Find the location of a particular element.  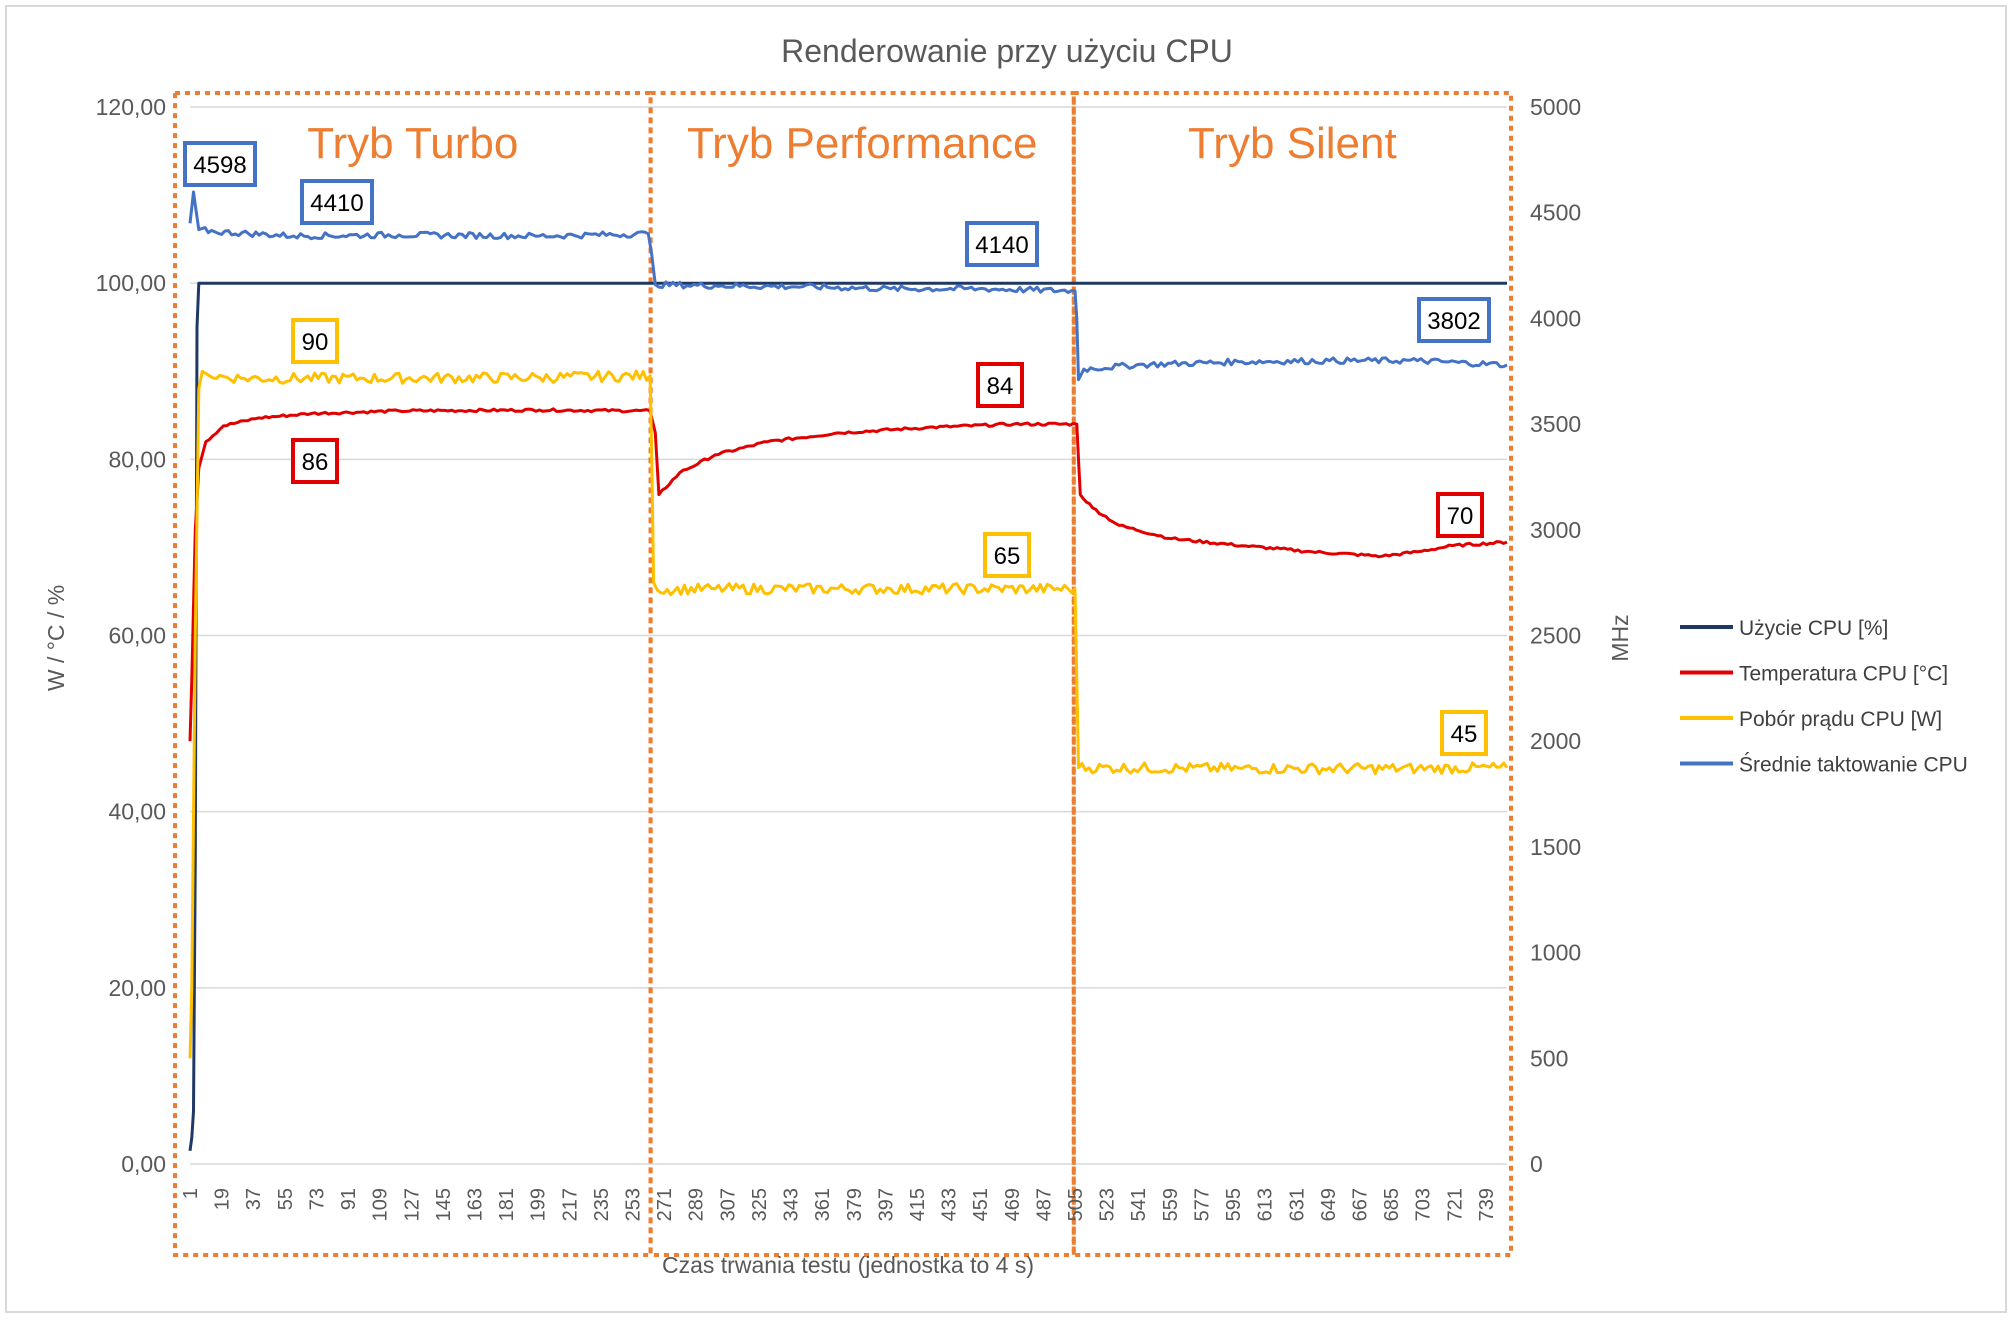

chart-title: Renderowanie przy użyciu CPU is located at coordinates (1007, 51).